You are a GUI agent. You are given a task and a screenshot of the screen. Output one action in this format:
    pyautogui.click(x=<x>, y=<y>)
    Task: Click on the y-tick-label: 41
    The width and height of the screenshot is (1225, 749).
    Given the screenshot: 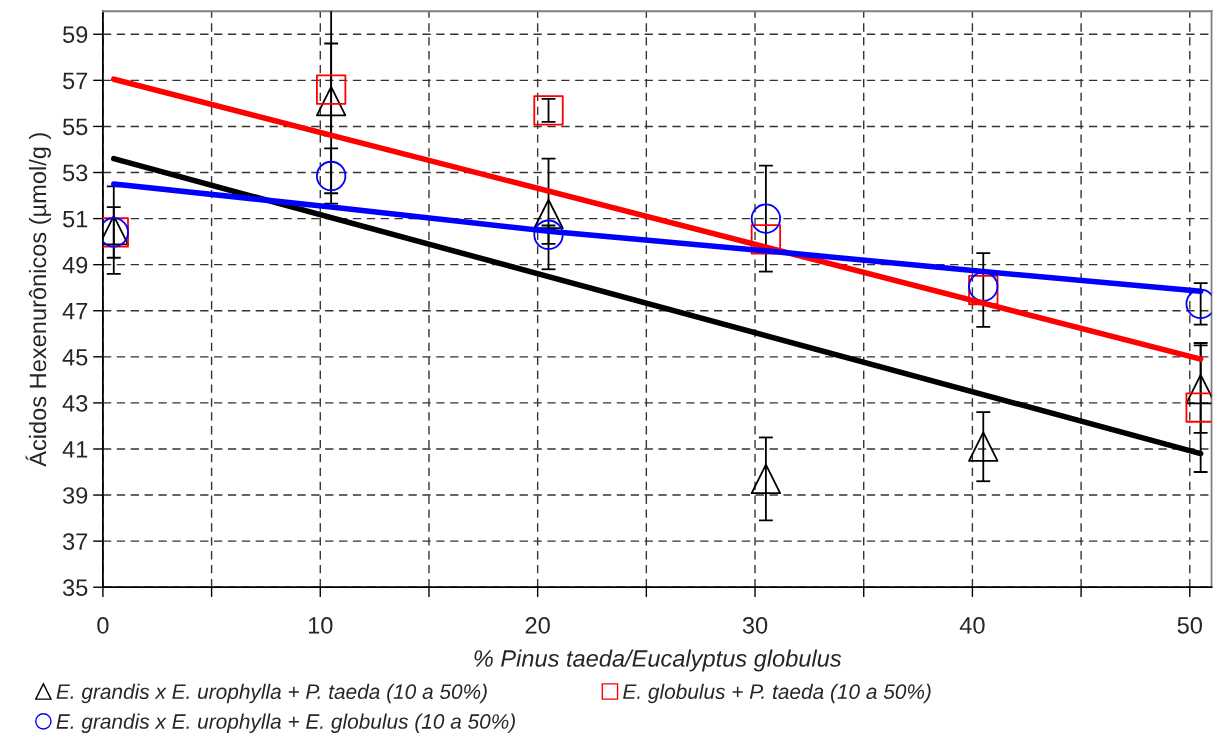 What is the action you would take?
    pyautogui.click(x=75, y=449)
    